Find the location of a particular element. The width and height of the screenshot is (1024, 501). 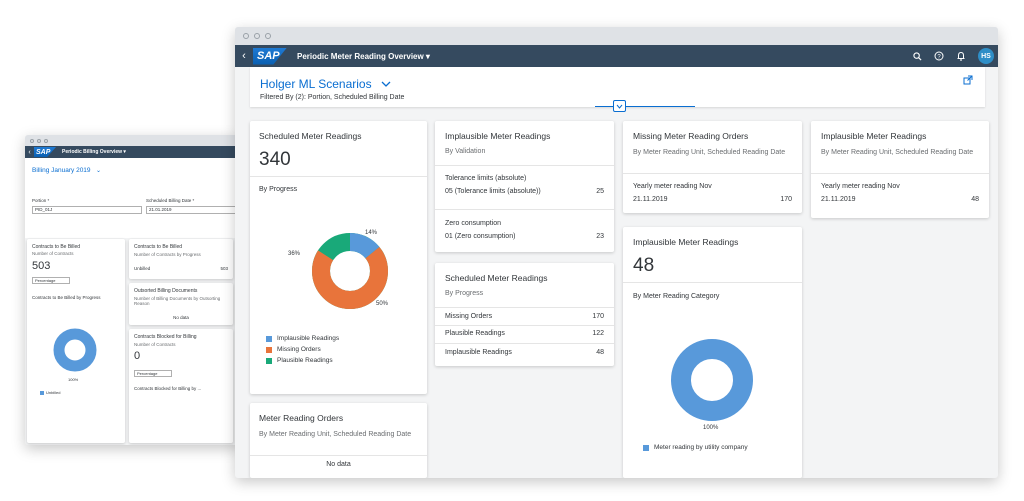

donut-slice-implausible is located at coordinates (350, 271).